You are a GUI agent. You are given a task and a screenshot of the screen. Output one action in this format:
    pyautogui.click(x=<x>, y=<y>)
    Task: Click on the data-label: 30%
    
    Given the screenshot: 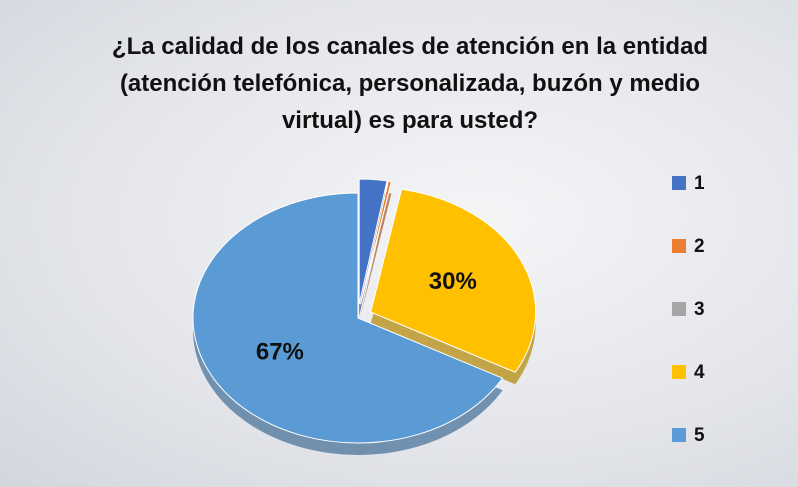 What is the action you would take?
    pyautogui.click(x=453, y=281)
    